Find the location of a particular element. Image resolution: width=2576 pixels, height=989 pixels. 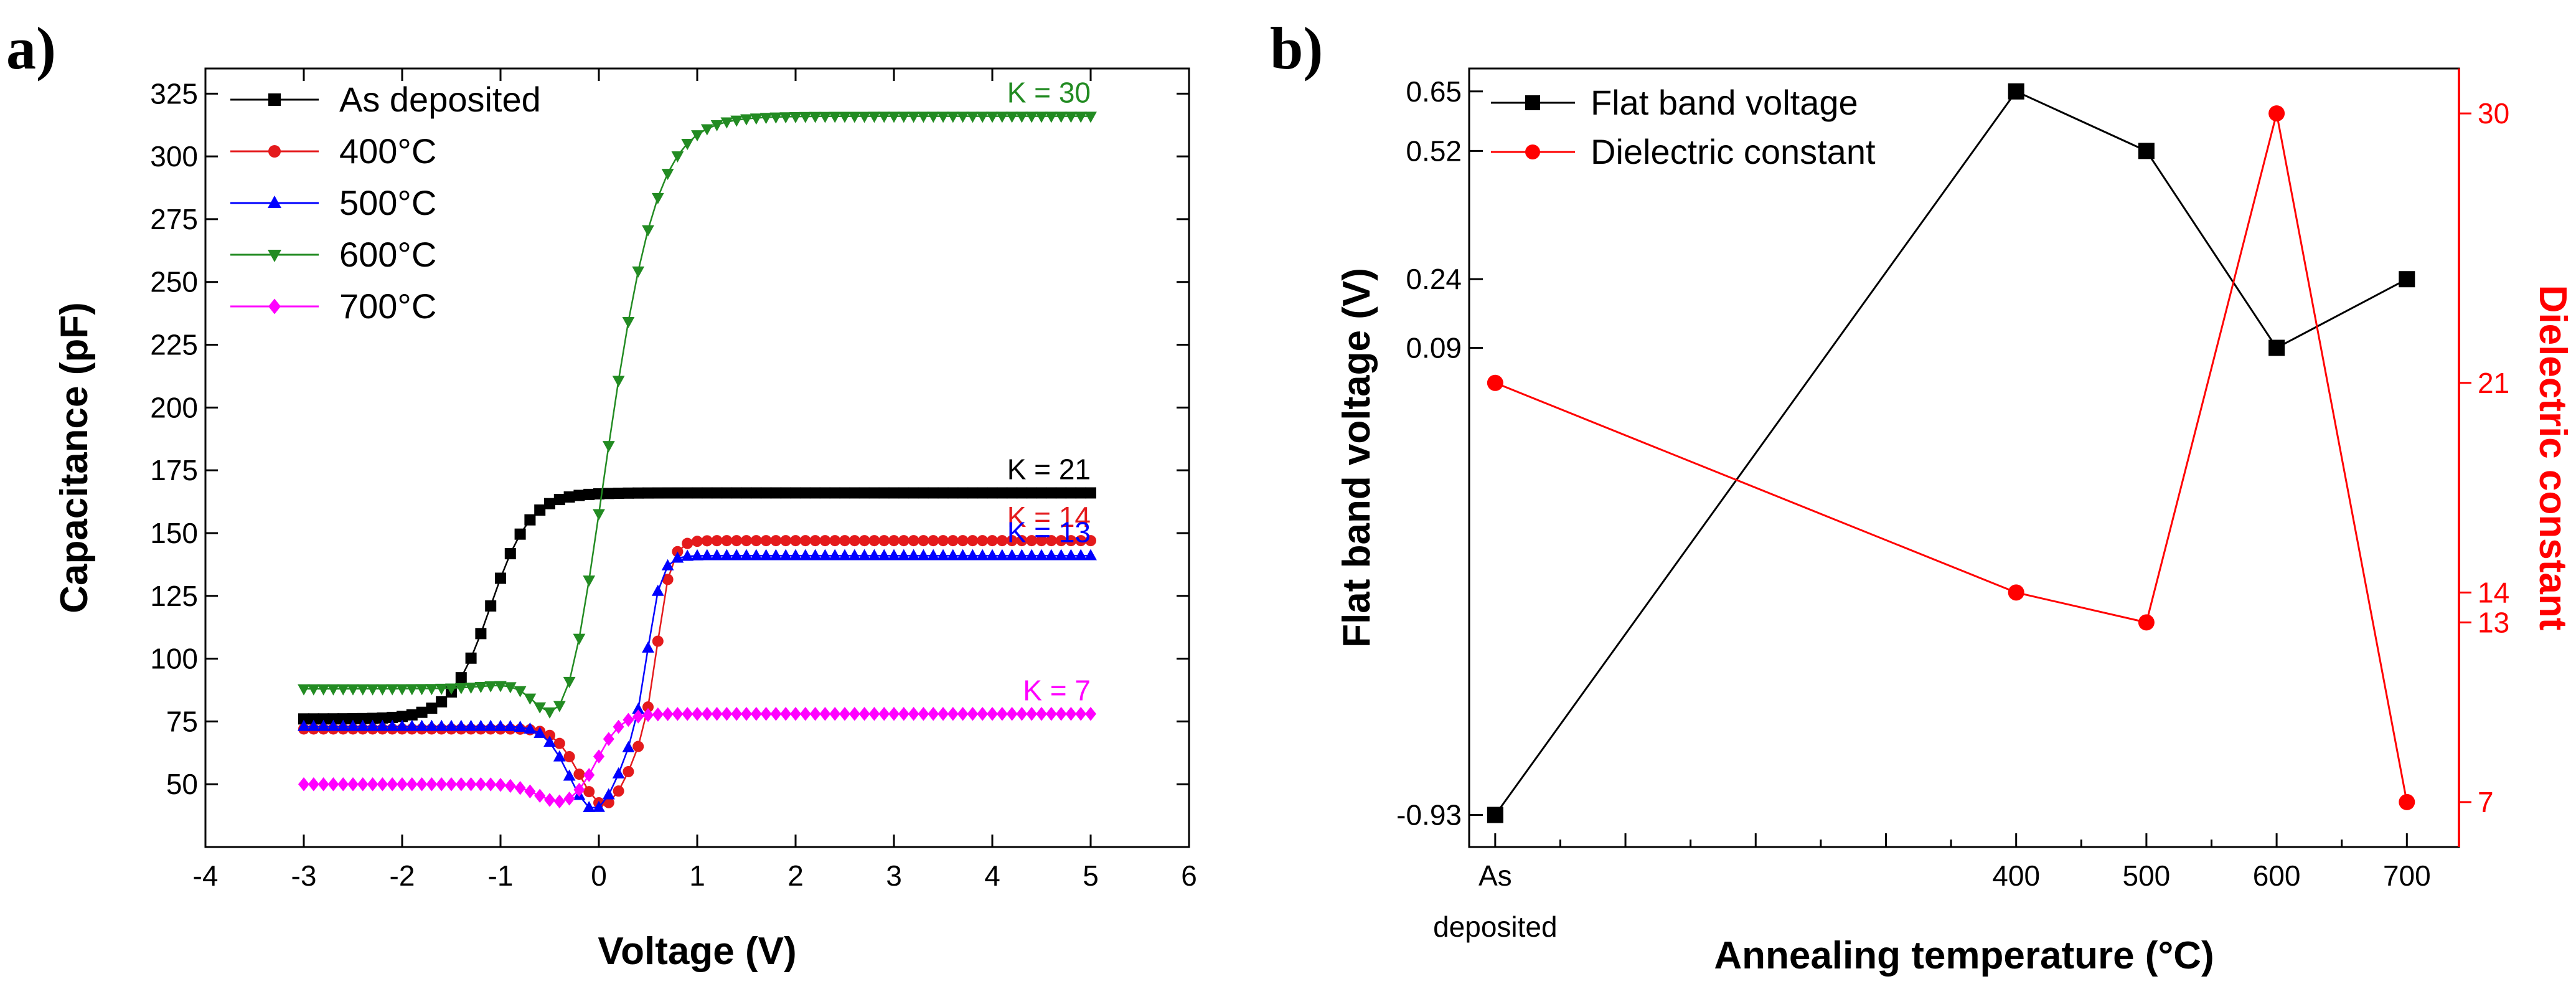

left-y-tick-label: 0.65 is located at coordinates (1434, 91).